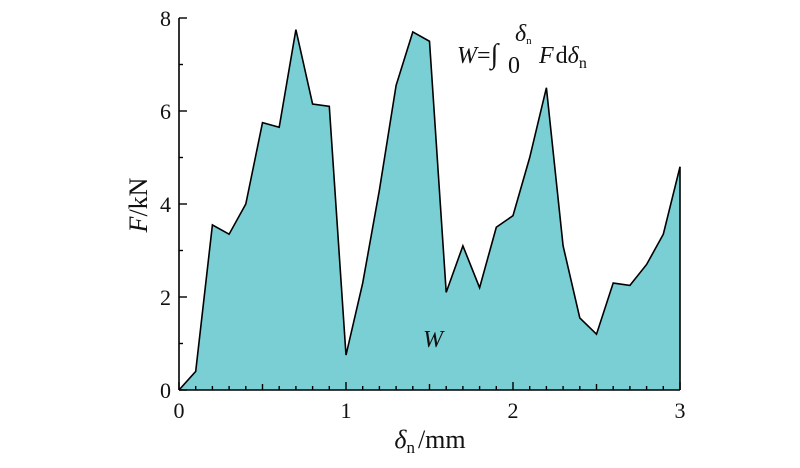 The height and width of the screenshot is (468, 800). I want to click on x-tick-label: 1, so click(346, 410).